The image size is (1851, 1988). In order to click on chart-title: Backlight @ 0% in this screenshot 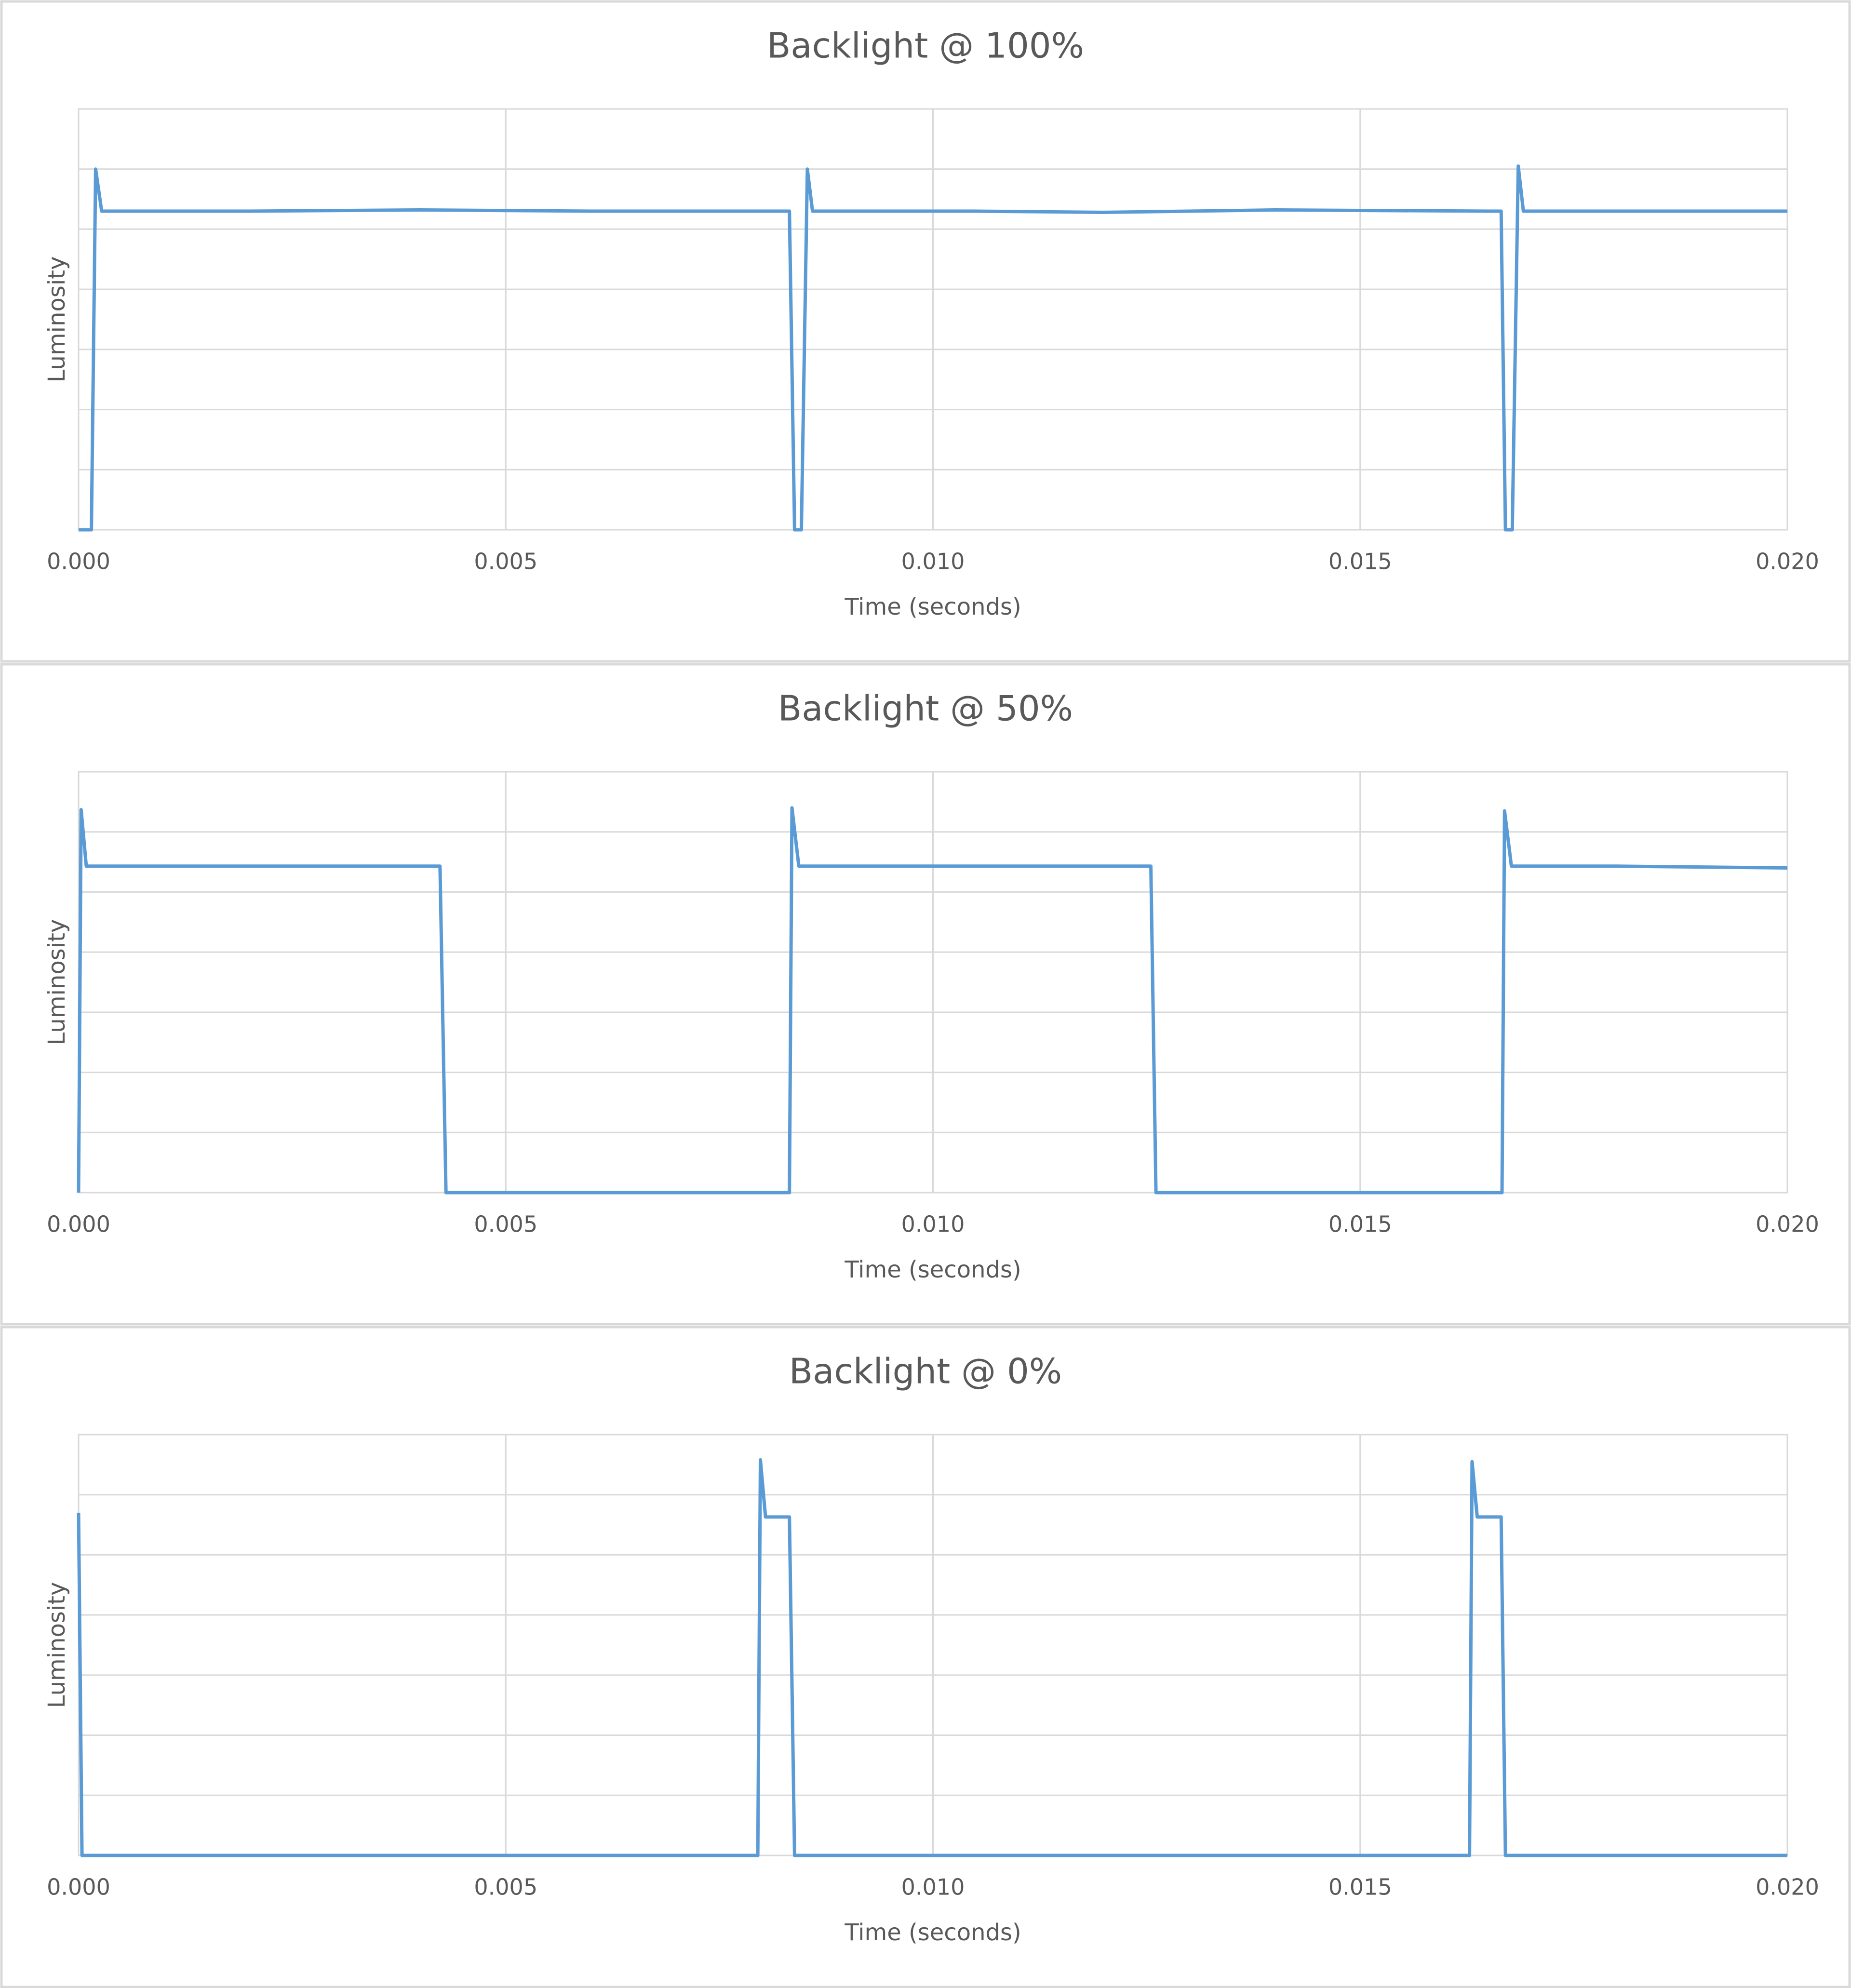, I will do `click(925, 1372)`.